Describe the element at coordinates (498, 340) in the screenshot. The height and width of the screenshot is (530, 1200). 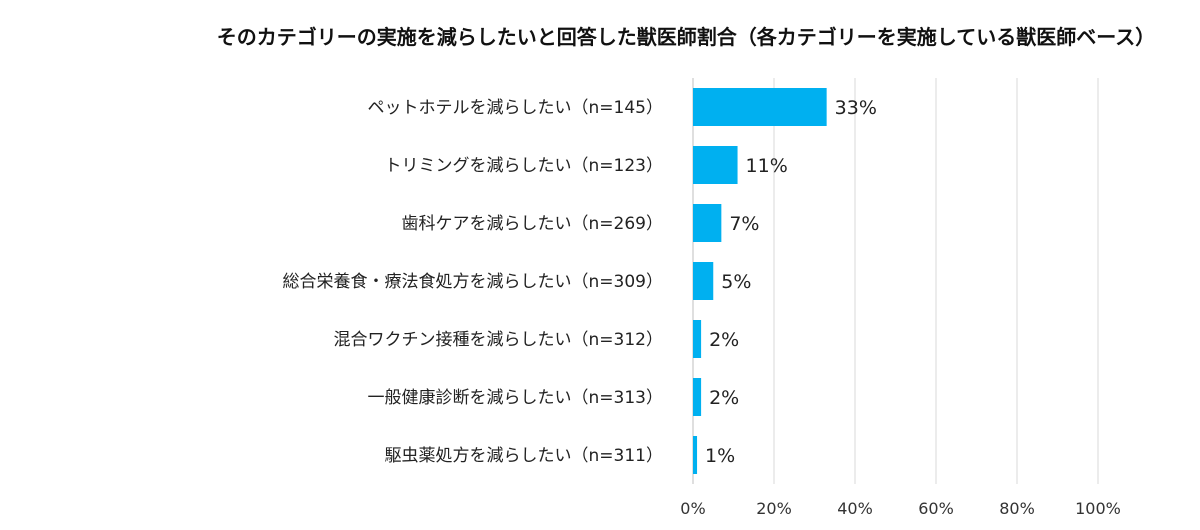
I see `category-label: 混合ワクチン接種を減らしたい（n=312）` at that location.